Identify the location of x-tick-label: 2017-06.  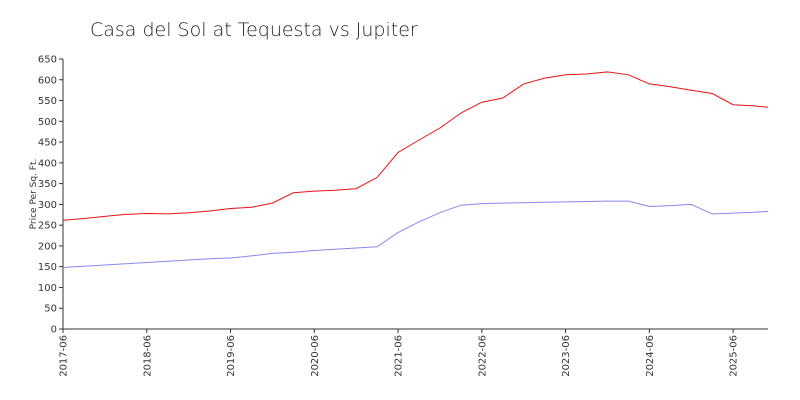
(64, 356).